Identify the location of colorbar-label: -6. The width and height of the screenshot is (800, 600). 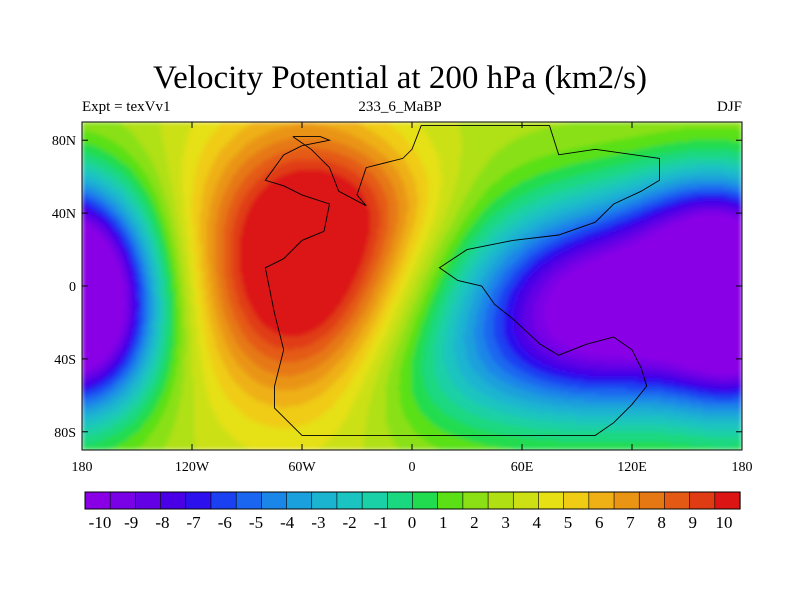
(225, 522).